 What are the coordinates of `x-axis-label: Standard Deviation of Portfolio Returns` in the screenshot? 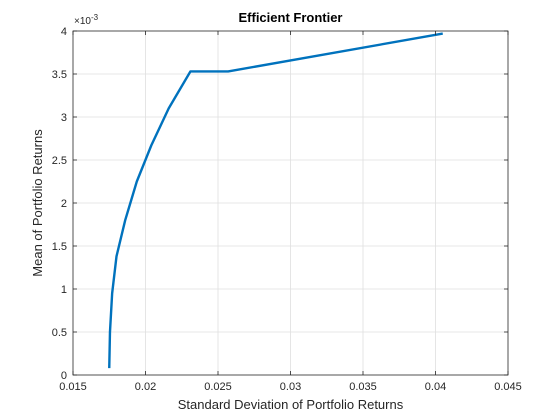 It's located at (291, 404).